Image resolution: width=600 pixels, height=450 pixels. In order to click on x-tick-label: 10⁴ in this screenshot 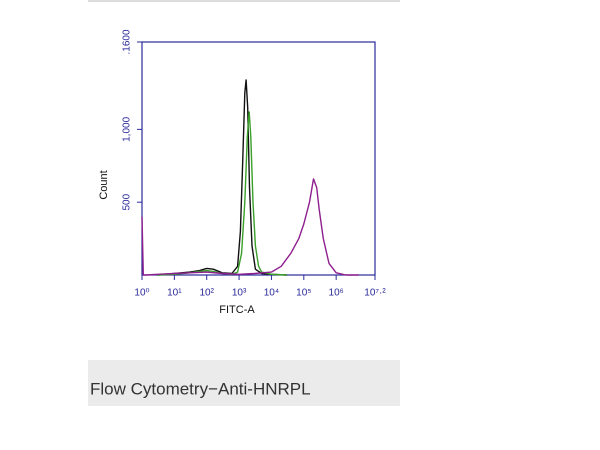, I will do `click(271, 293)`.